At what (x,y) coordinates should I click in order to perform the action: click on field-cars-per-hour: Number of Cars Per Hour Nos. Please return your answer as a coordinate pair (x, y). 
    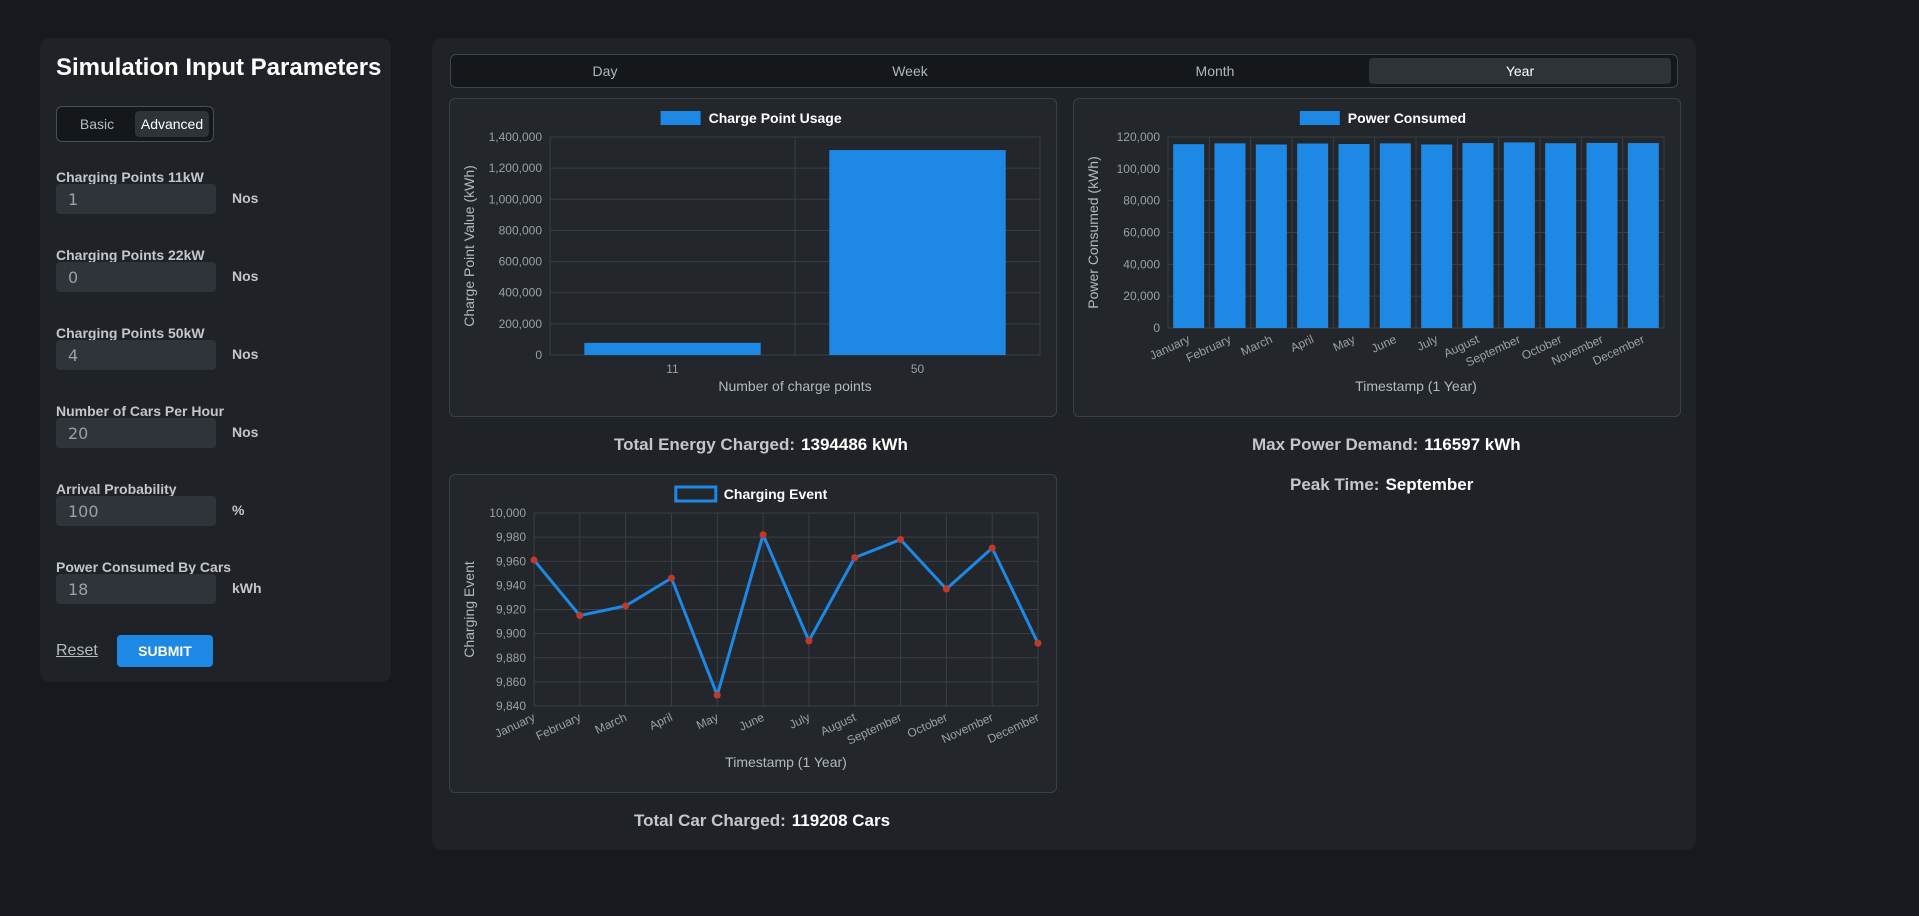
    Looking at the image, I should click on (206, 435).